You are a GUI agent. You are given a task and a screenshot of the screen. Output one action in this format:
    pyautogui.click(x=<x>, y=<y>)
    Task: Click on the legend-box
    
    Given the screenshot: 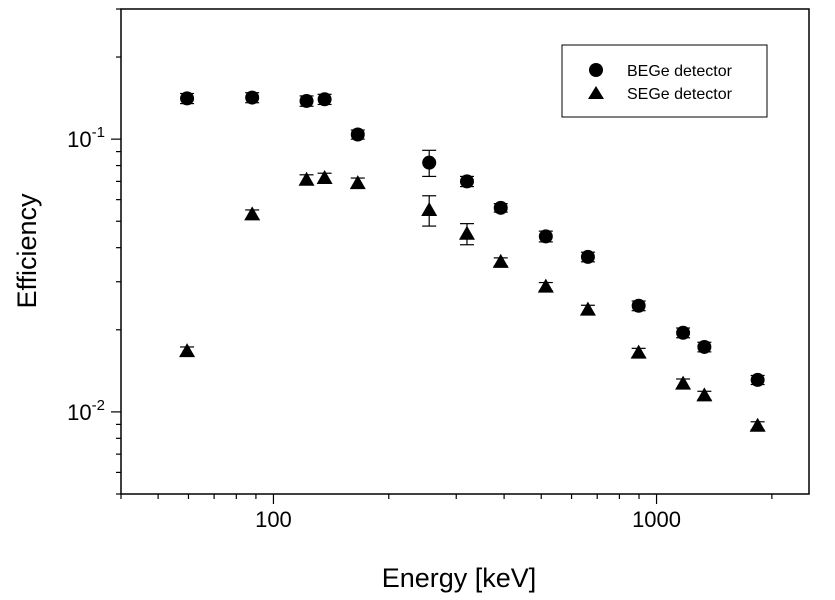 What is the action you would take?
    pyautogui.click(x=664, y=81)
    